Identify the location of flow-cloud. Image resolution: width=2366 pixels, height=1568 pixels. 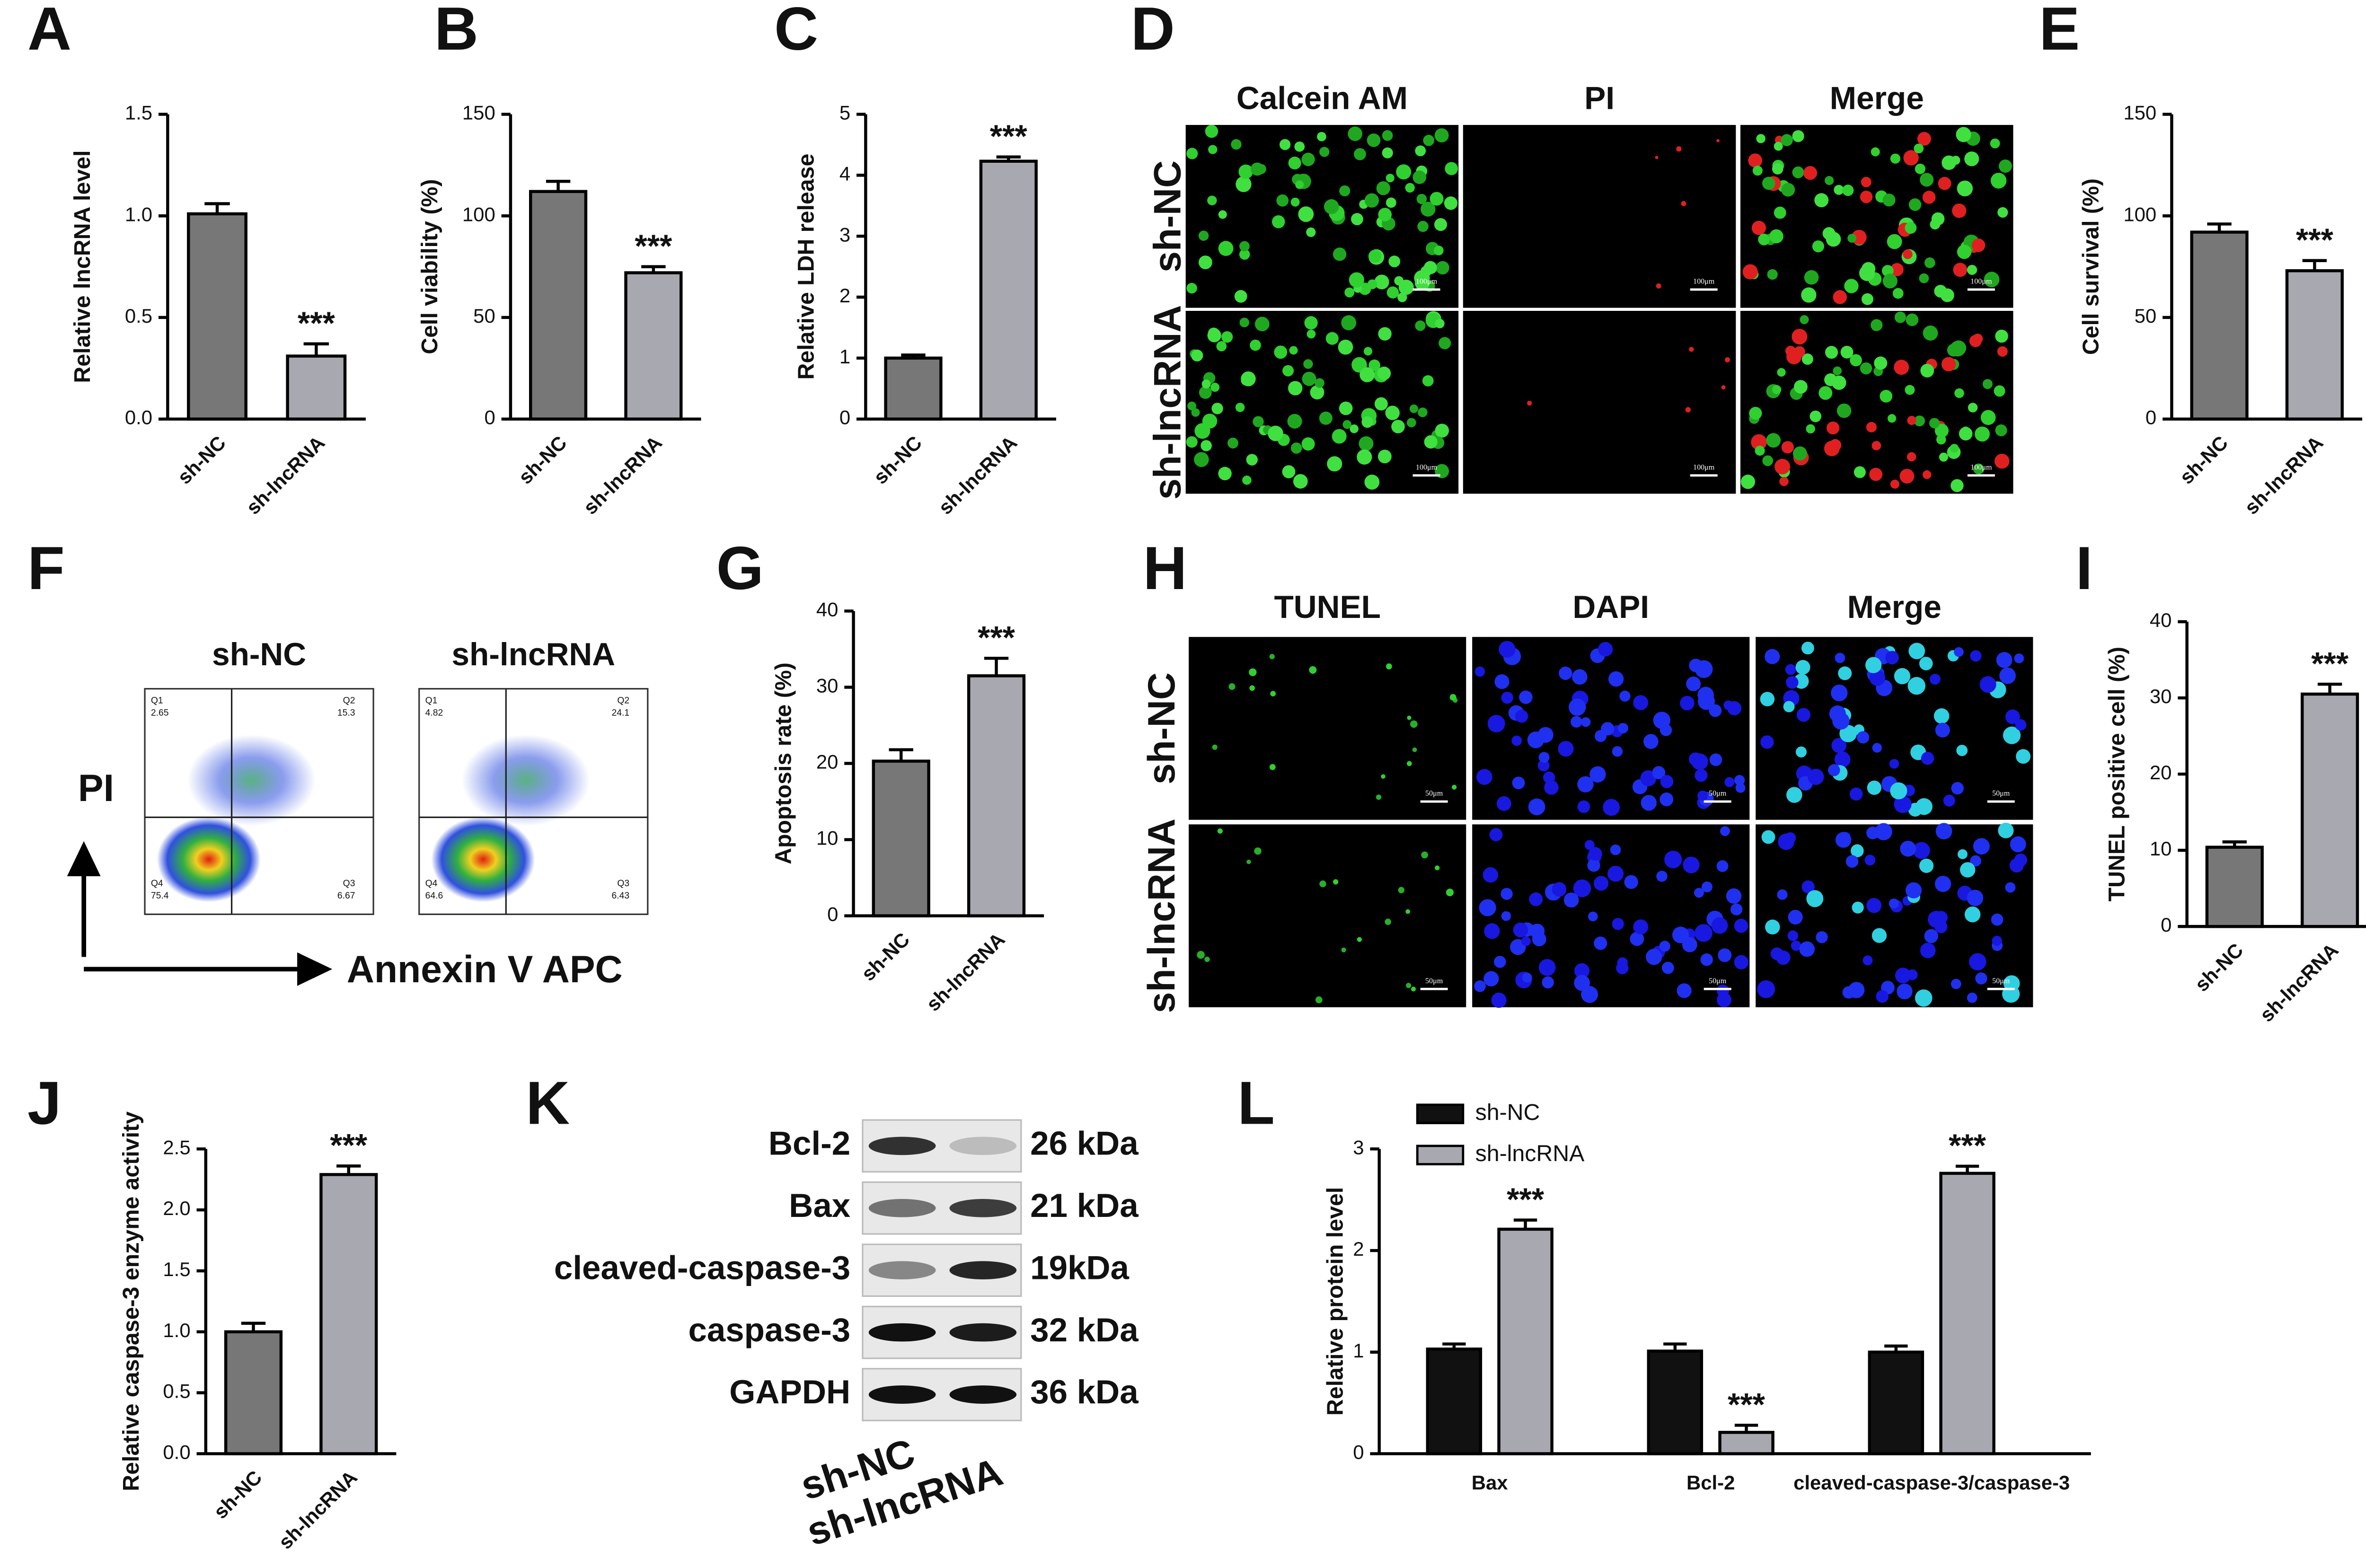
(252, 780).